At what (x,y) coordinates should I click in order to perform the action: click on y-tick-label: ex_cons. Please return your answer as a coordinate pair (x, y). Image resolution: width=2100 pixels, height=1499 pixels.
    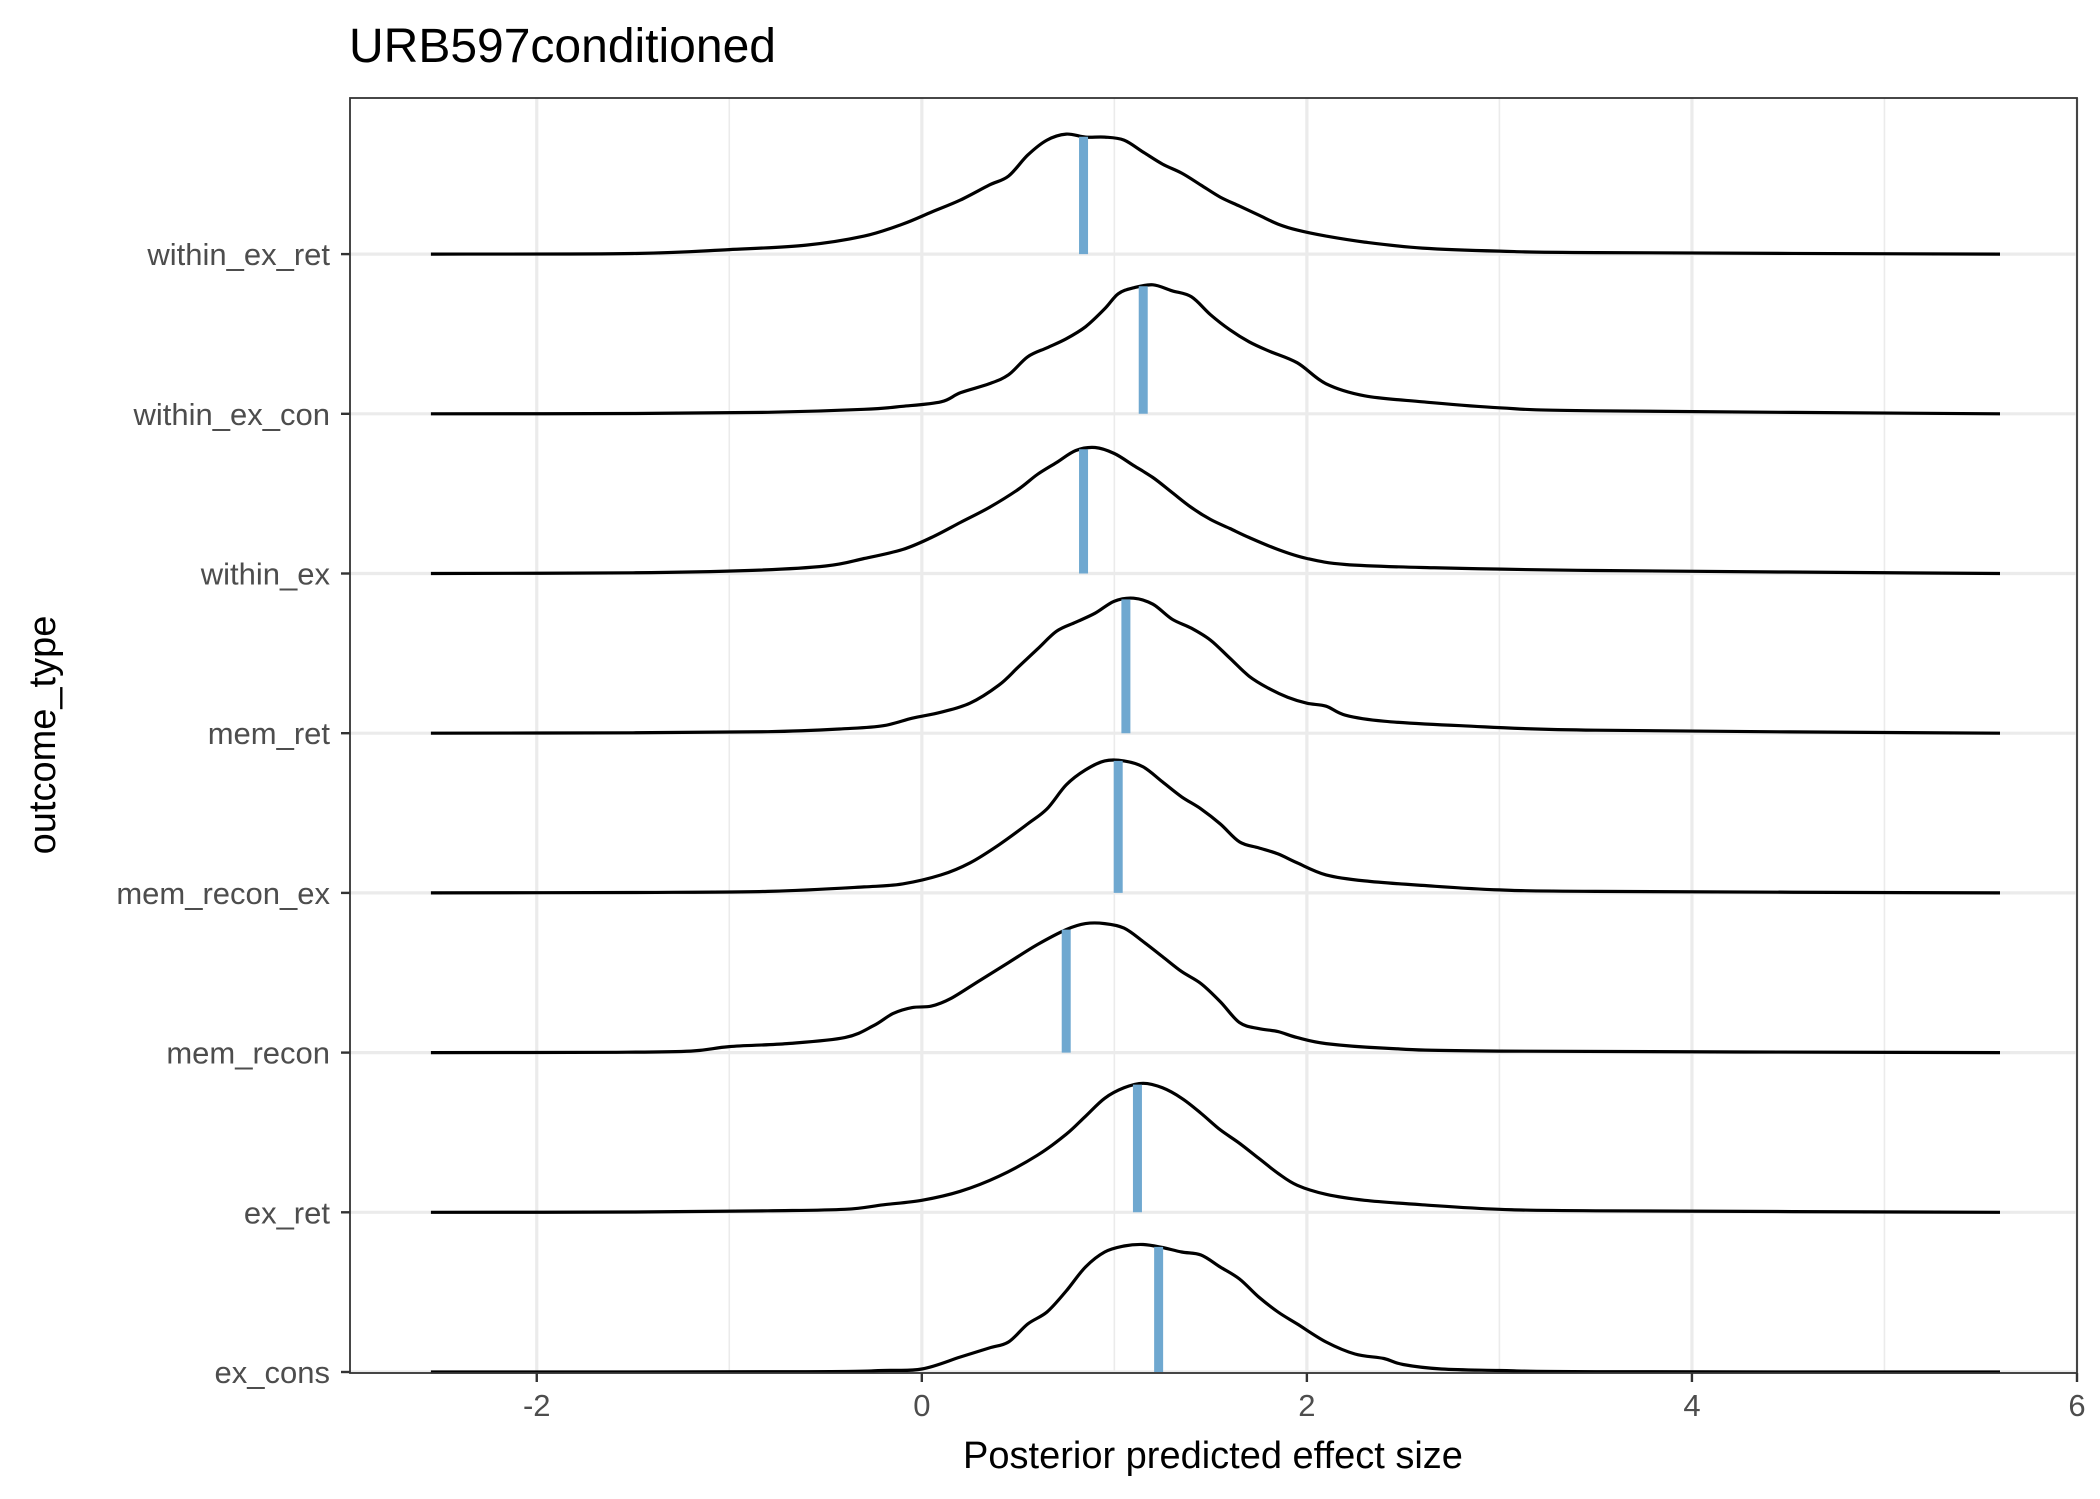
    Looking at the image, I should click on (272, 1372).